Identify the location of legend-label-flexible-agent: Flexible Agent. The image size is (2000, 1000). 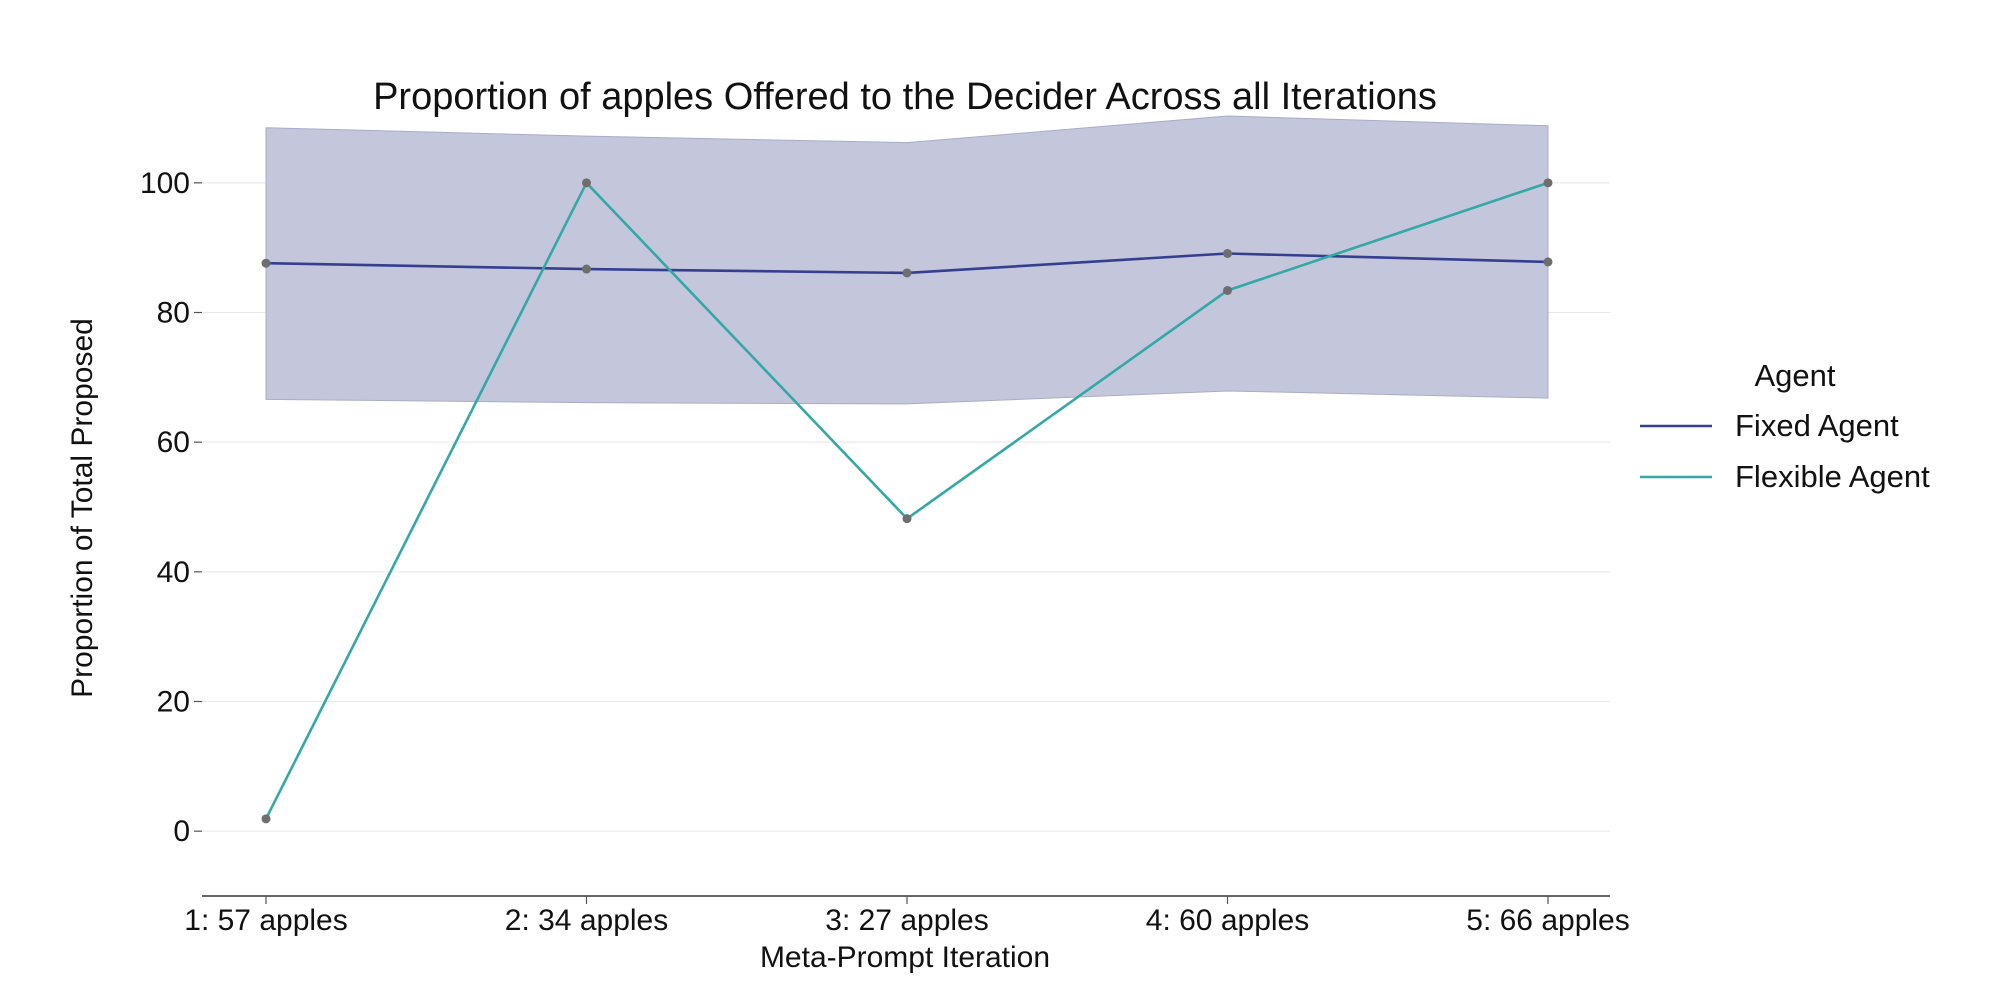
(1832, 476).